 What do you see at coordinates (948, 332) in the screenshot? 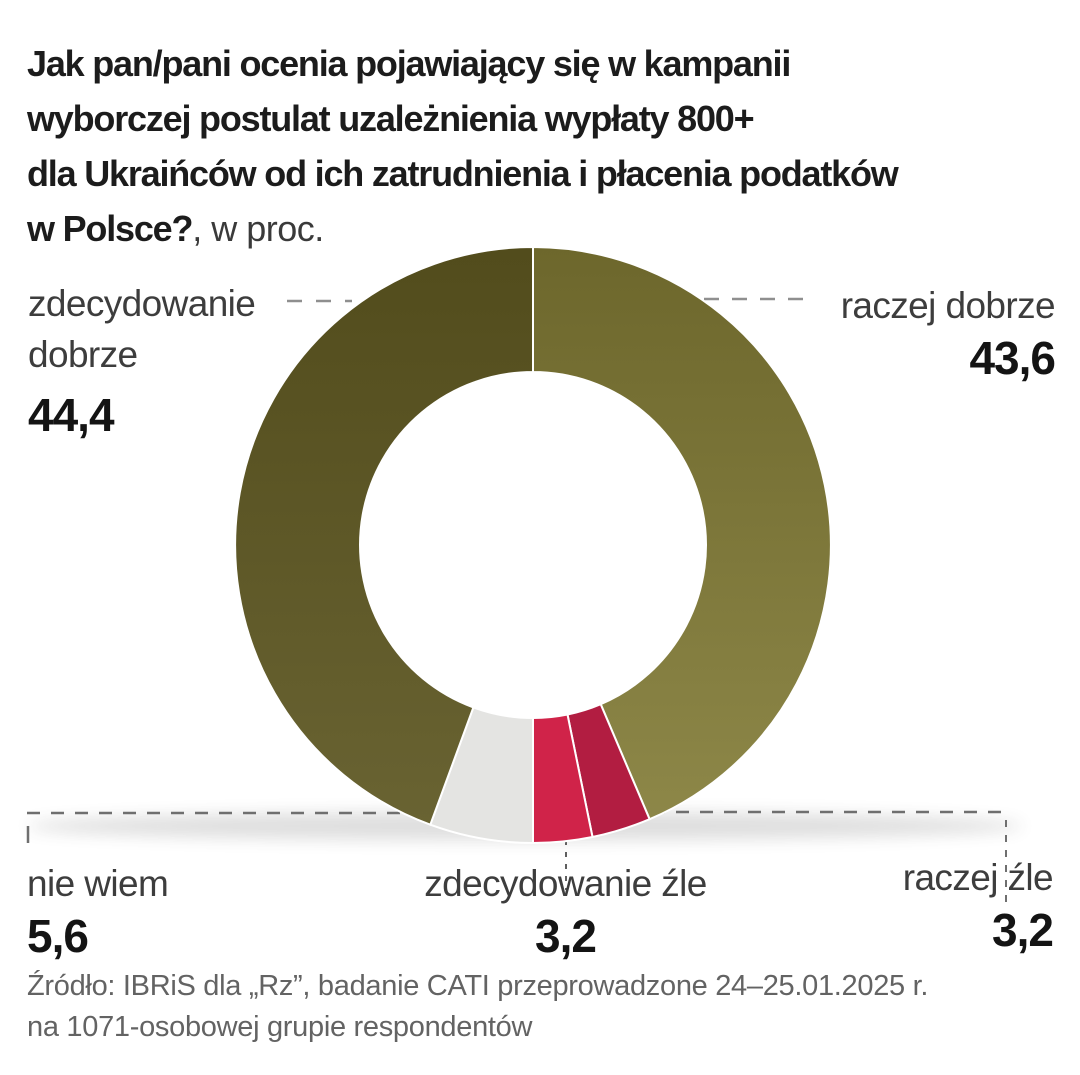
I see `callout-raczej-dobrze: raczej dobrze 43,6` at bounding box center [948, 332].